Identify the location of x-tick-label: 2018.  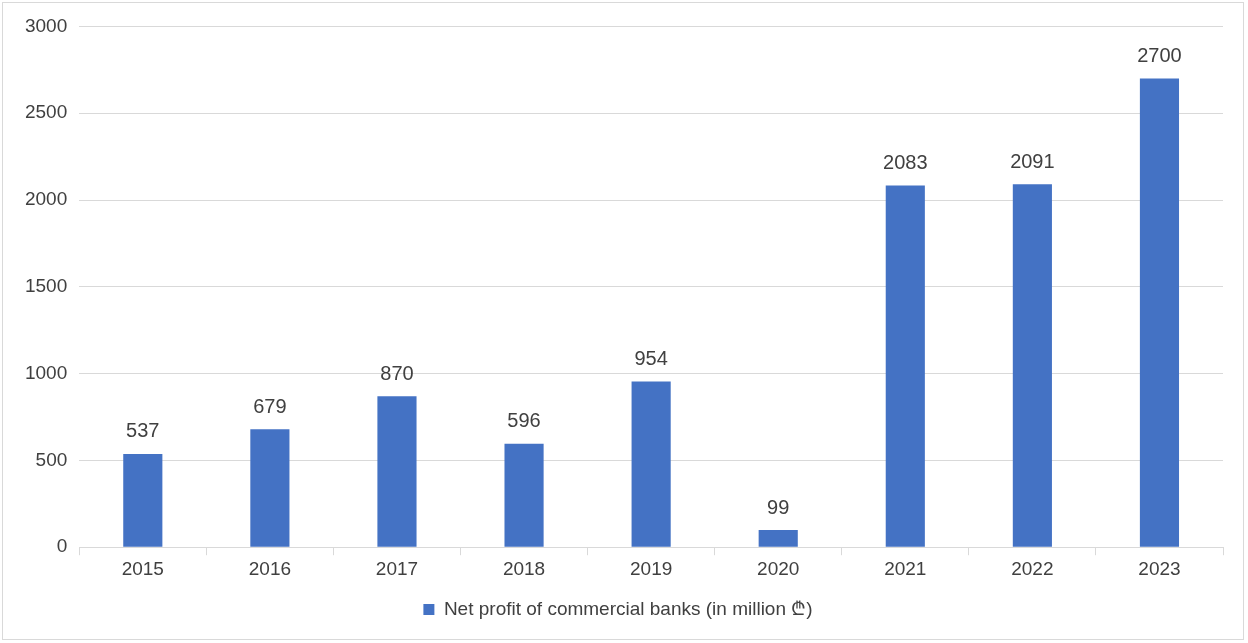
(524, 568).